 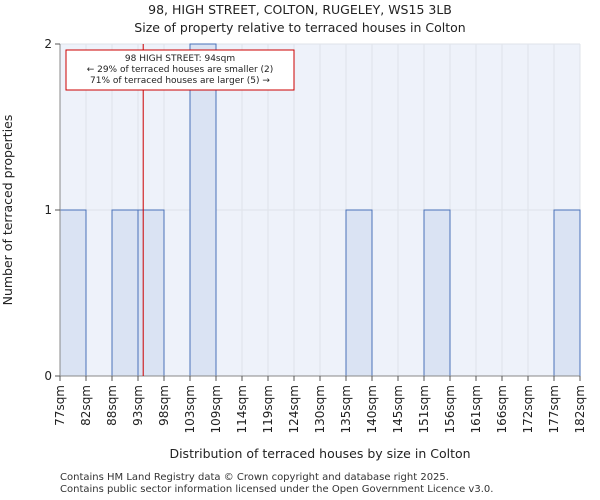 I want to click on marker-annotation-line: 71% of terraced houses are larger (5) →, so click(x=180, y=81).